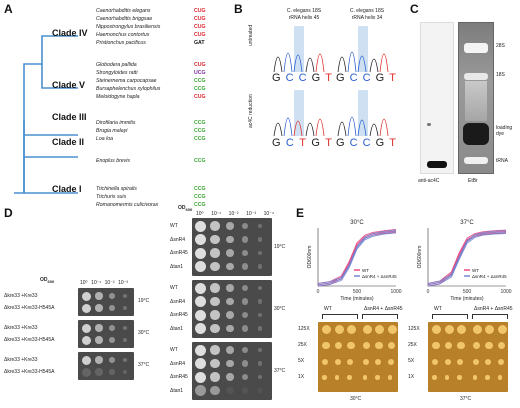 The height and width of the screenshot is (408, 520). Describe the element at coordinates (51, 281) in the screenshot. I see `od-sub: 600` at that location.